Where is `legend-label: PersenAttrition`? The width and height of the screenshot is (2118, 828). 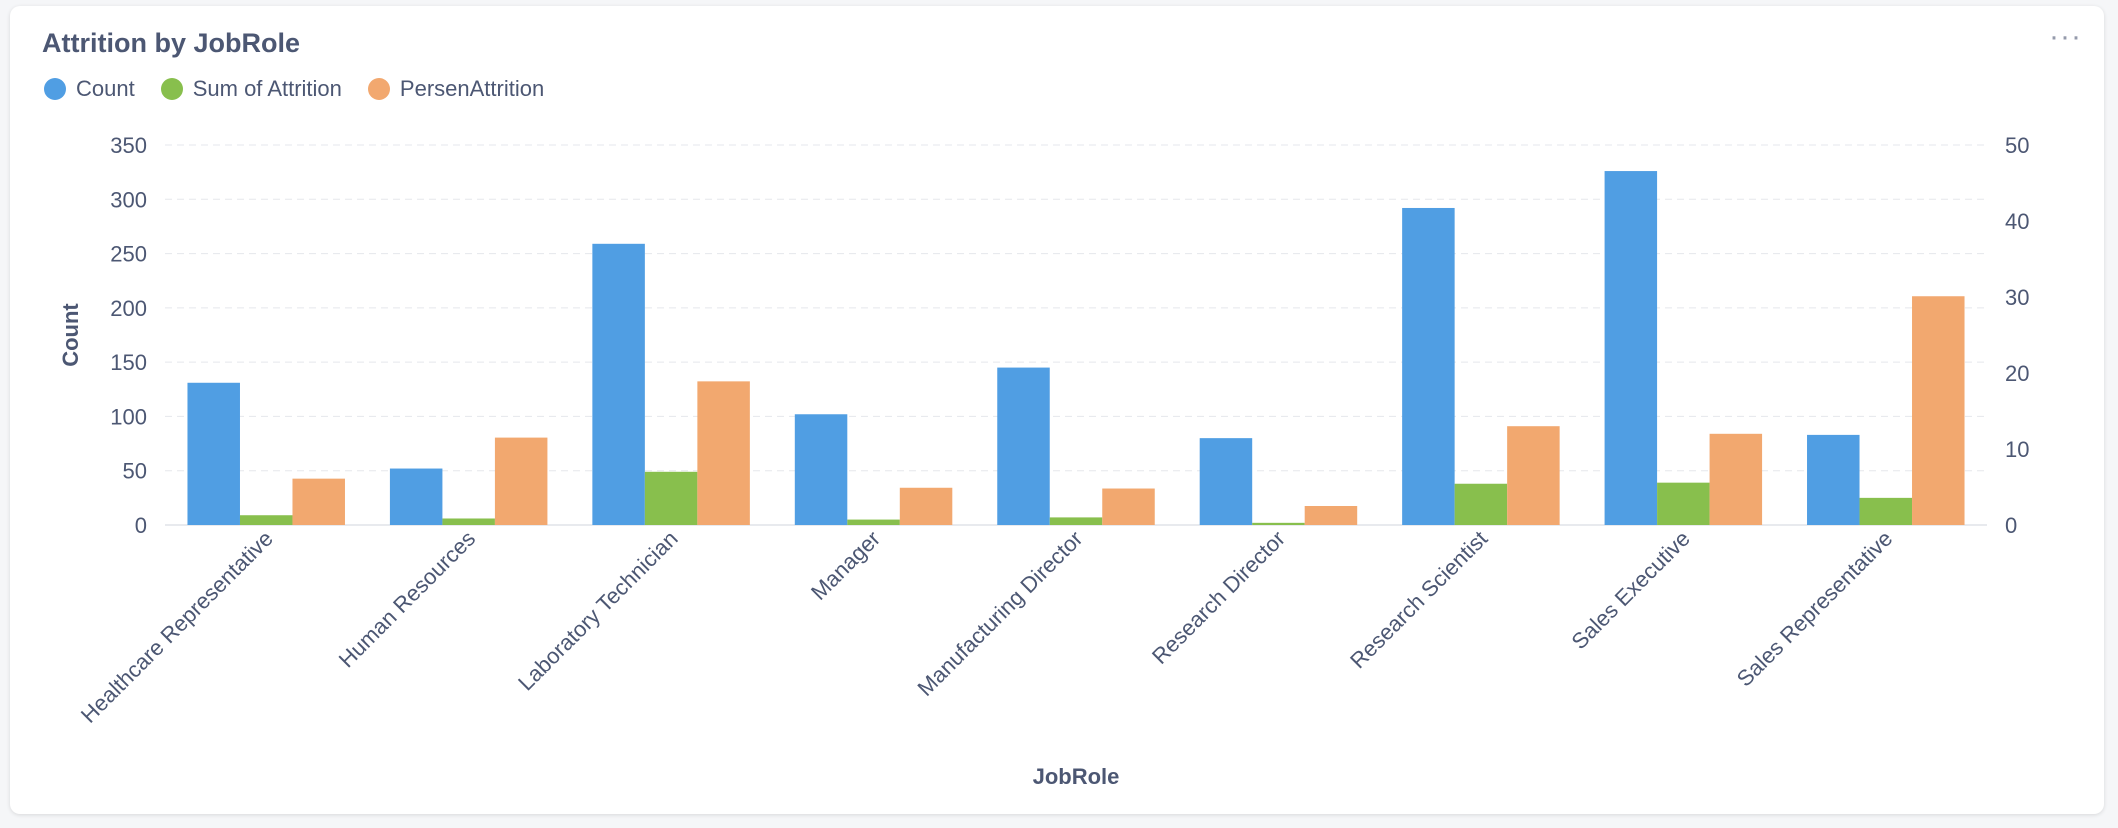 legend-label: PersenAttrition is located at coordinates (472, 88).